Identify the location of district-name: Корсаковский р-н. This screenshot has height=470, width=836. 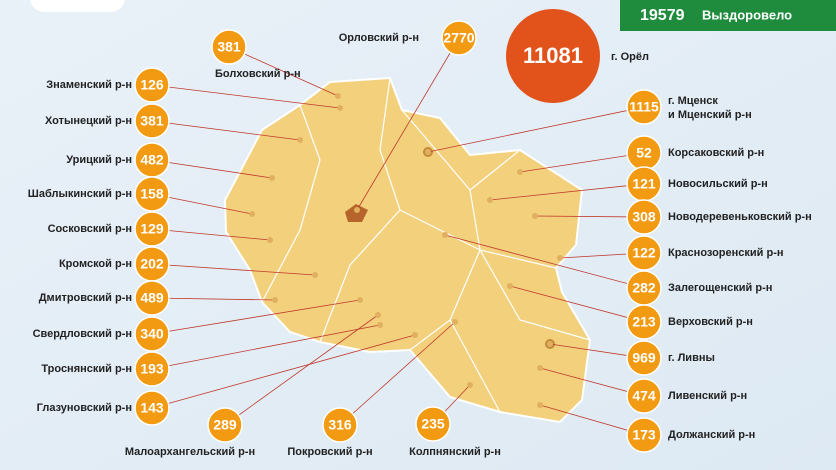
(716, 153).